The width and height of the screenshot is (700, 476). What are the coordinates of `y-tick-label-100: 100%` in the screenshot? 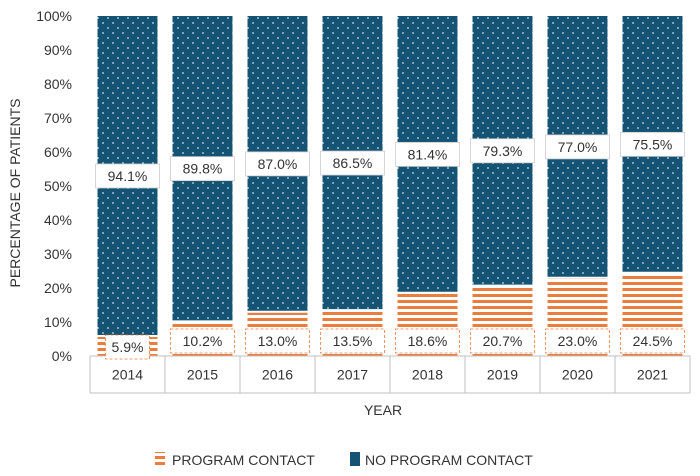 It's located at (54, 16).